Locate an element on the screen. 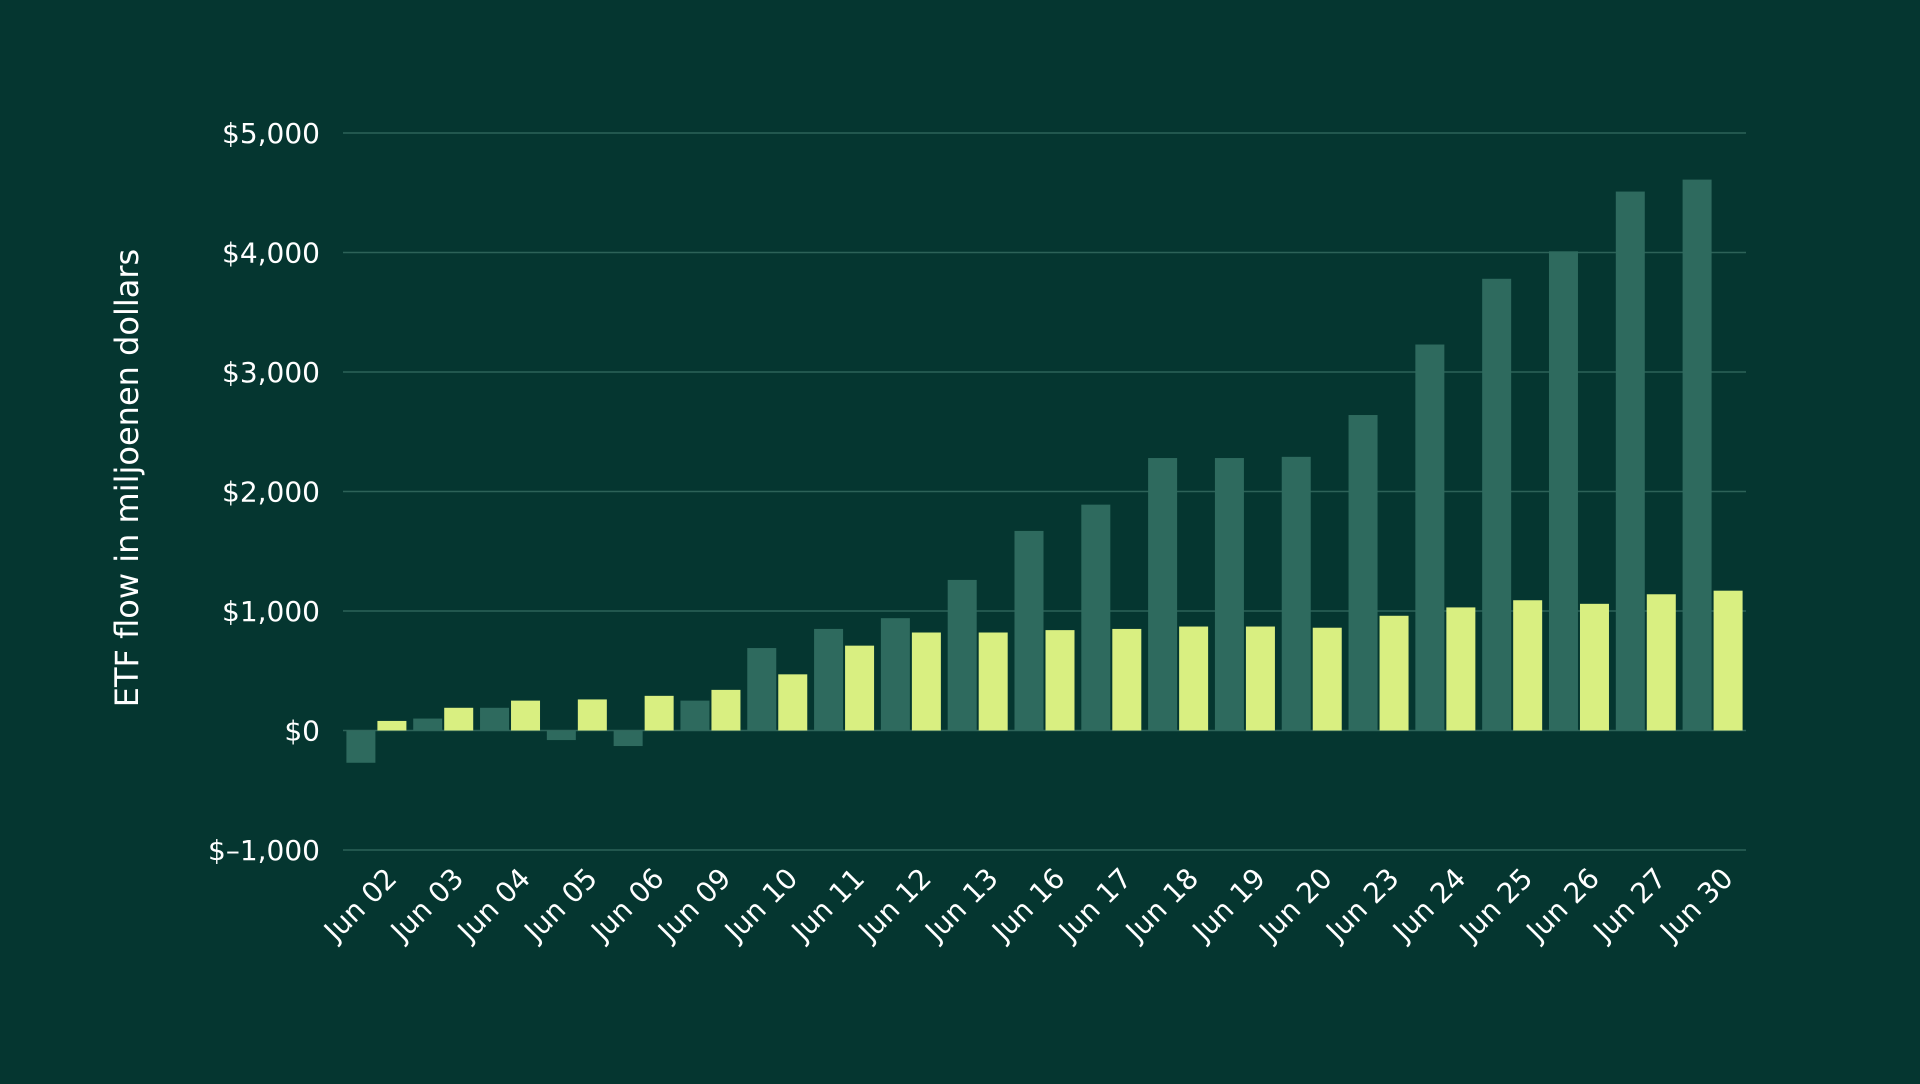 This screenshot has height=1084, width=1920. x-tick-label: Jun 27 is located at coordinates (1629, 905).